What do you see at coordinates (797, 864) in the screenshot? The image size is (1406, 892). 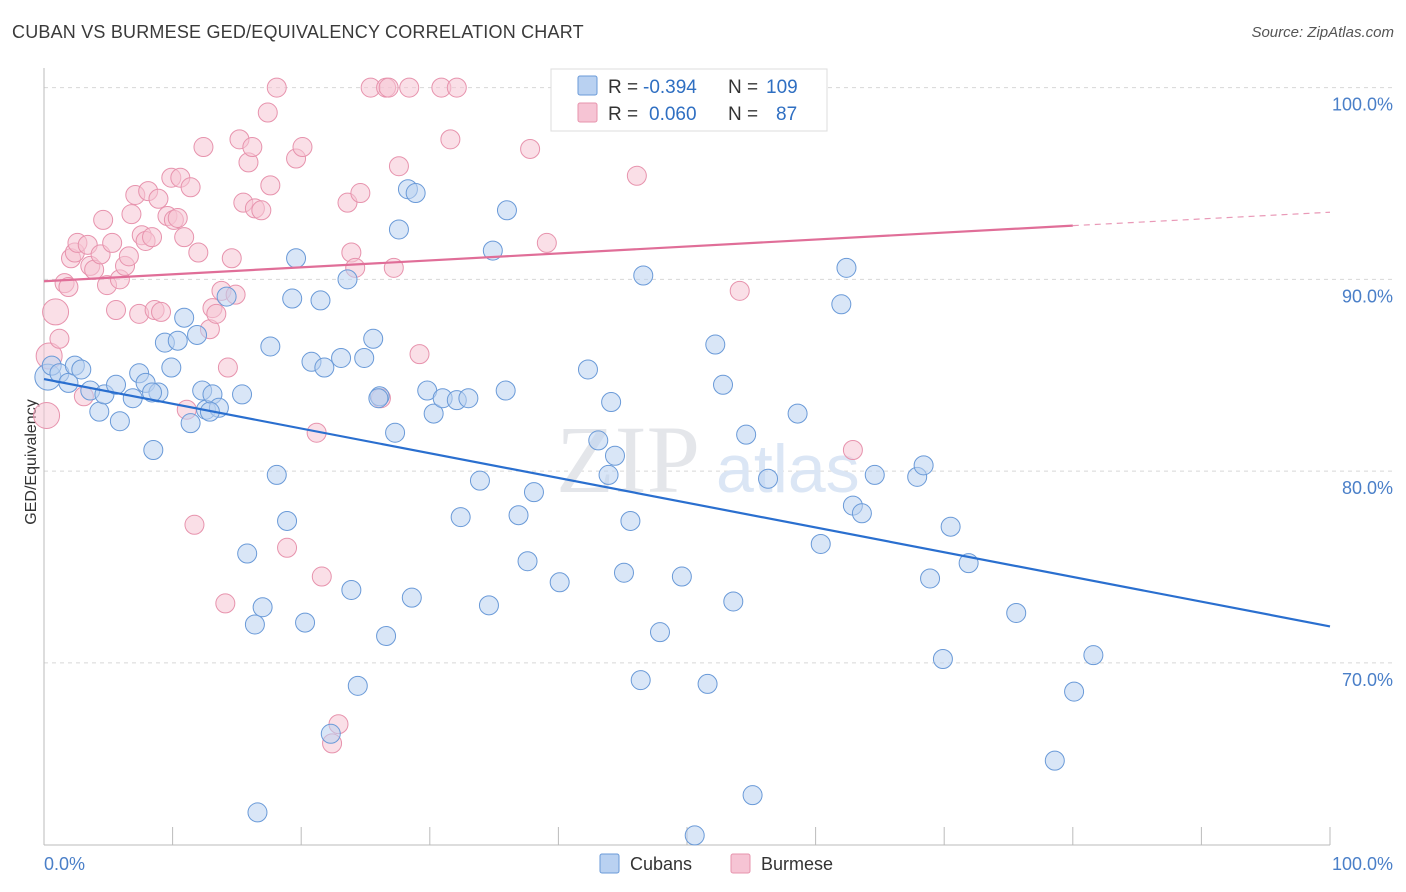 I see `legend-bottom-label-burmese: Burmese` at bounding box center [797, 864].